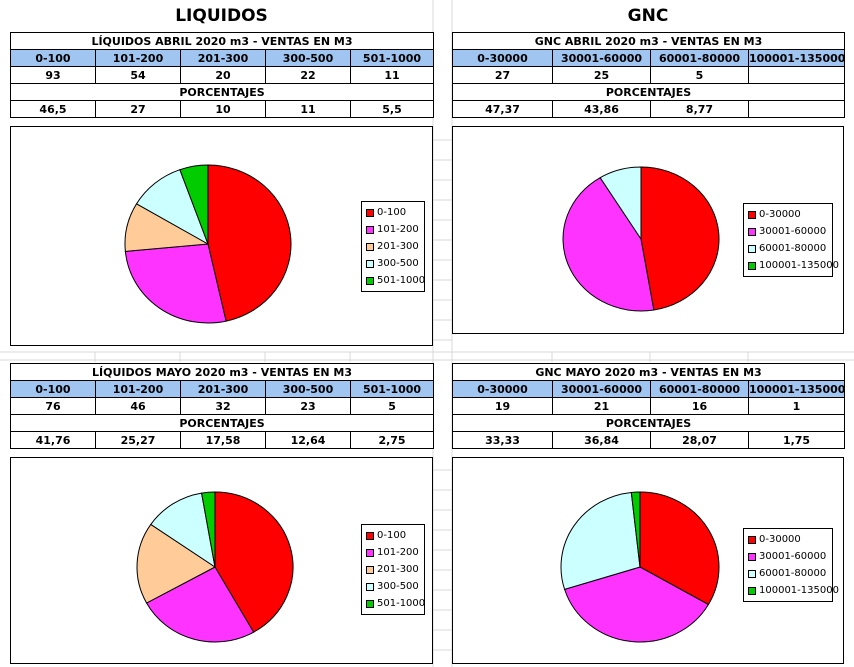  I want to click on percent-cell: 28,07, so click(699, 440).